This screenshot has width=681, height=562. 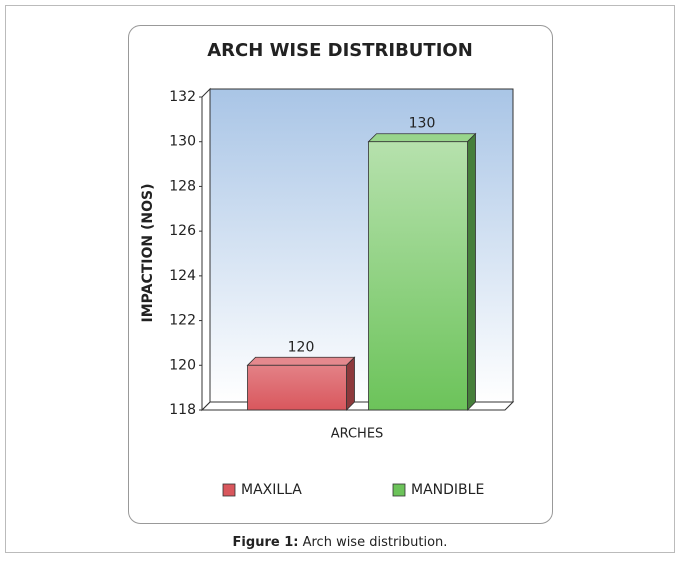 What do you see at coordinates (182, 365) in the screenshot?
I see `y-tick-label: 120` at bounding box center [182, 365].